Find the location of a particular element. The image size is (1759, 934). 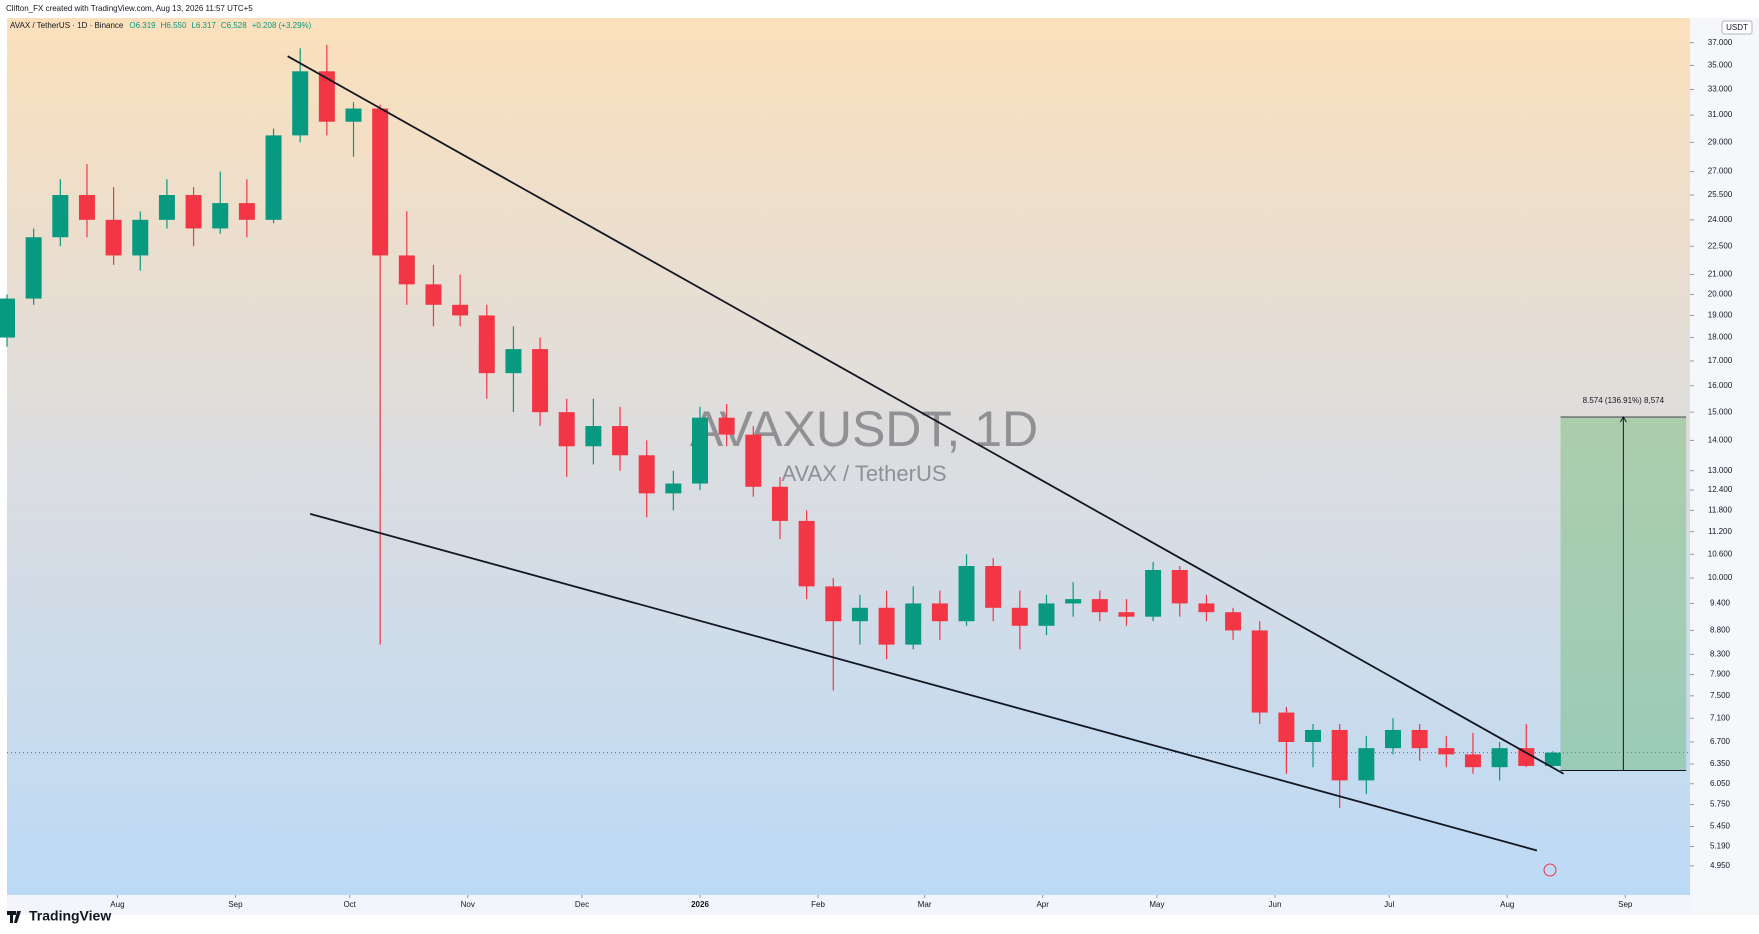

y-tick-label: 12.400 is located at coordinates (1720, 489).